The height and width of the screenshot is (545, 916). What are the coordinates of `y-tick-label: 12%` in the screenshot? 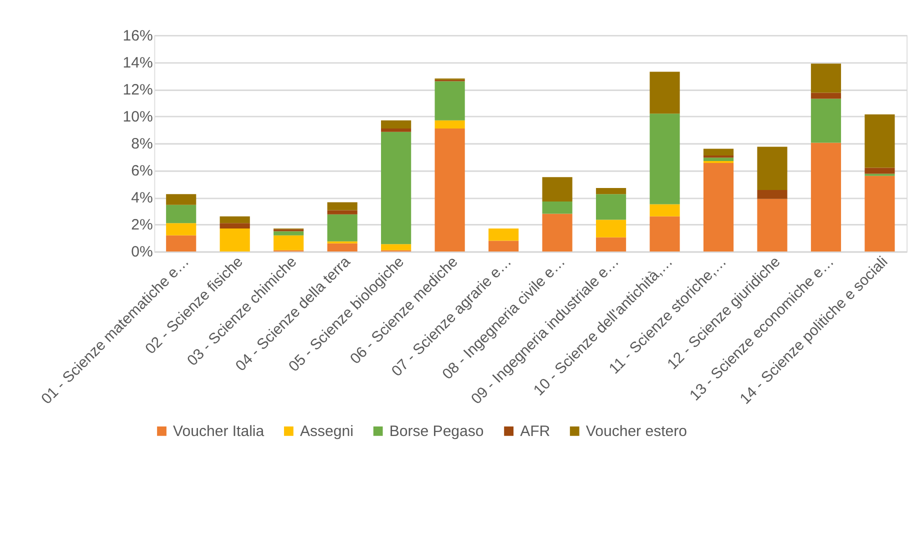 It's located at (137, 89).